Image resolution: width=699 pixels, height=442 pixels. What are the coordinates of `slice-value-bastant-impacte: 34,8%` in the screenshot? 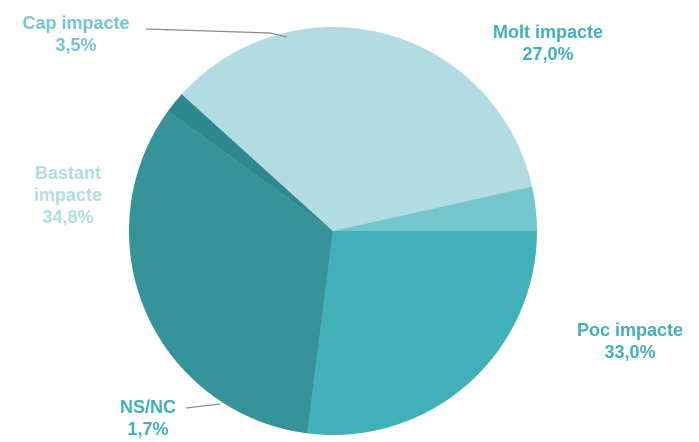 It's located at (67, 217).